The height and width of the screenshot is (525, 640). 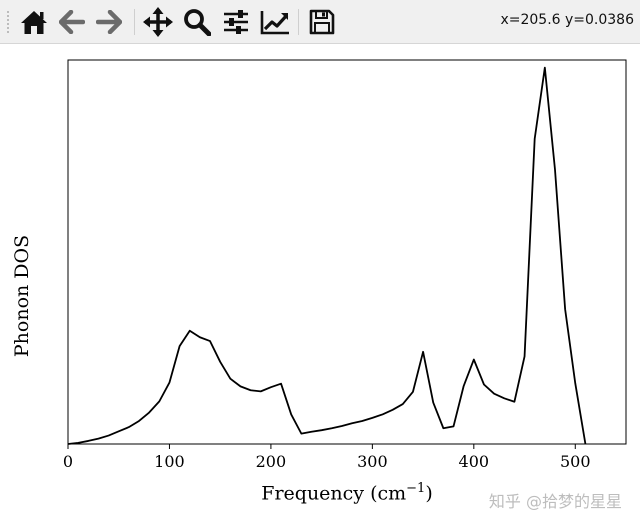 What do you see at coordinates (334, 493) in the screenshot?
I see `x-axis-label-text: Frequency (cm` at bounding box center [334, 493].